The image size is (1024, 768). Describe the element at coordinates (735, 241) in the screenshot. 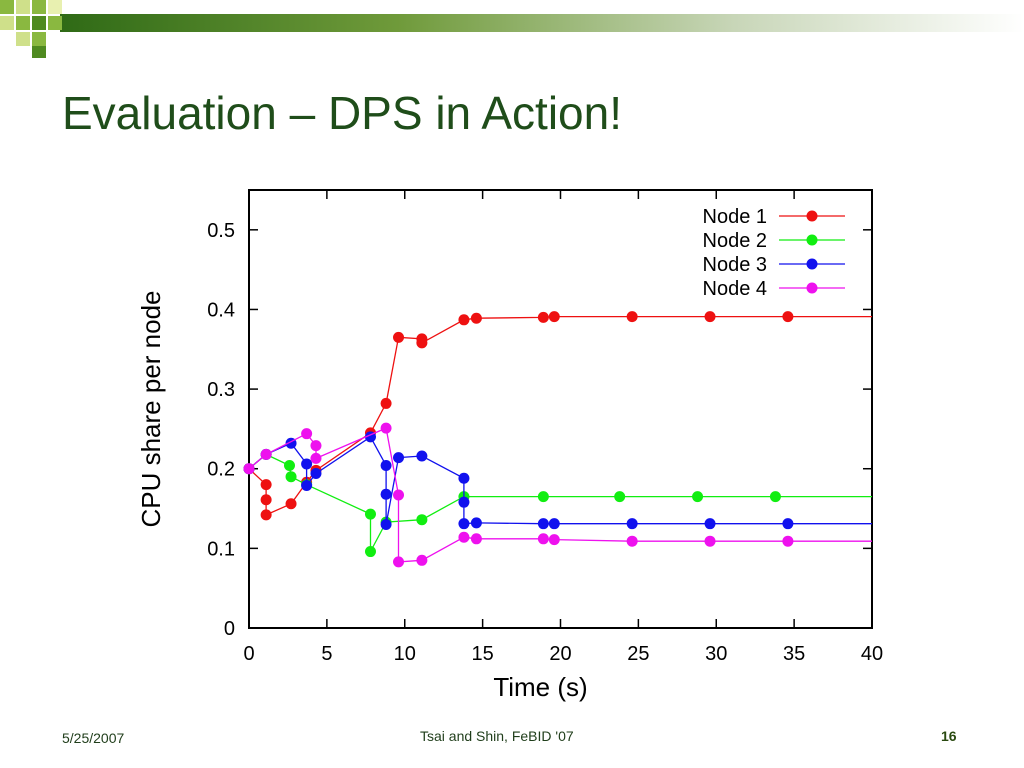

I see `legend-label: Node 2` at that location.